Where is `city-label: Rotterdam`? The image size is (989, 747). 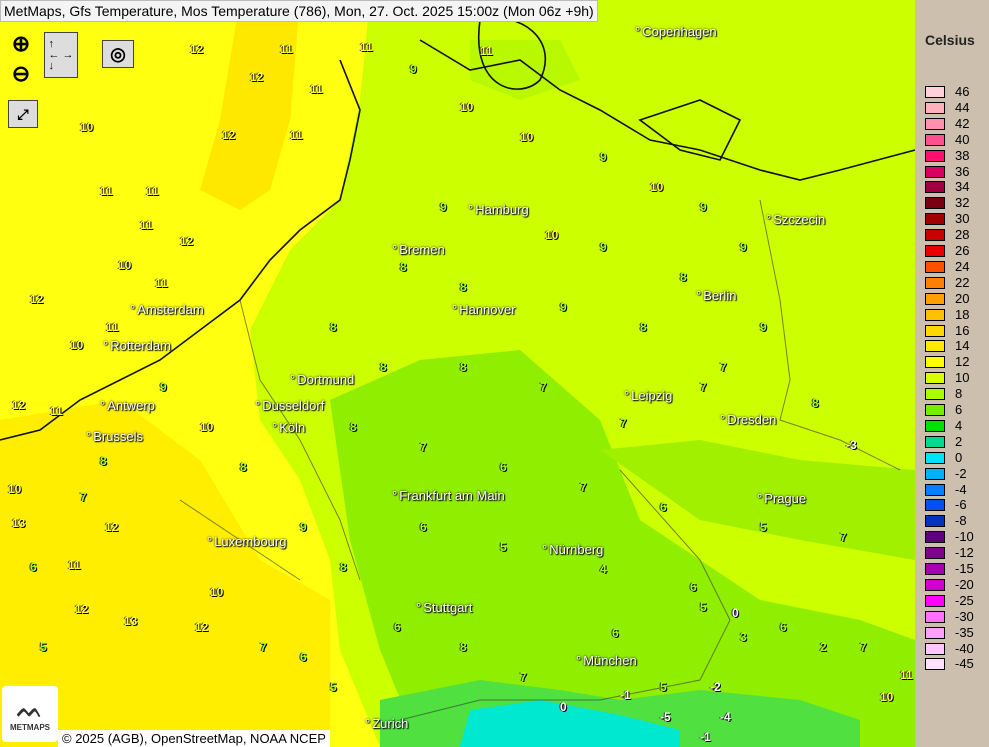
city-label: Rotterdam is located at coordinates (137, 345).